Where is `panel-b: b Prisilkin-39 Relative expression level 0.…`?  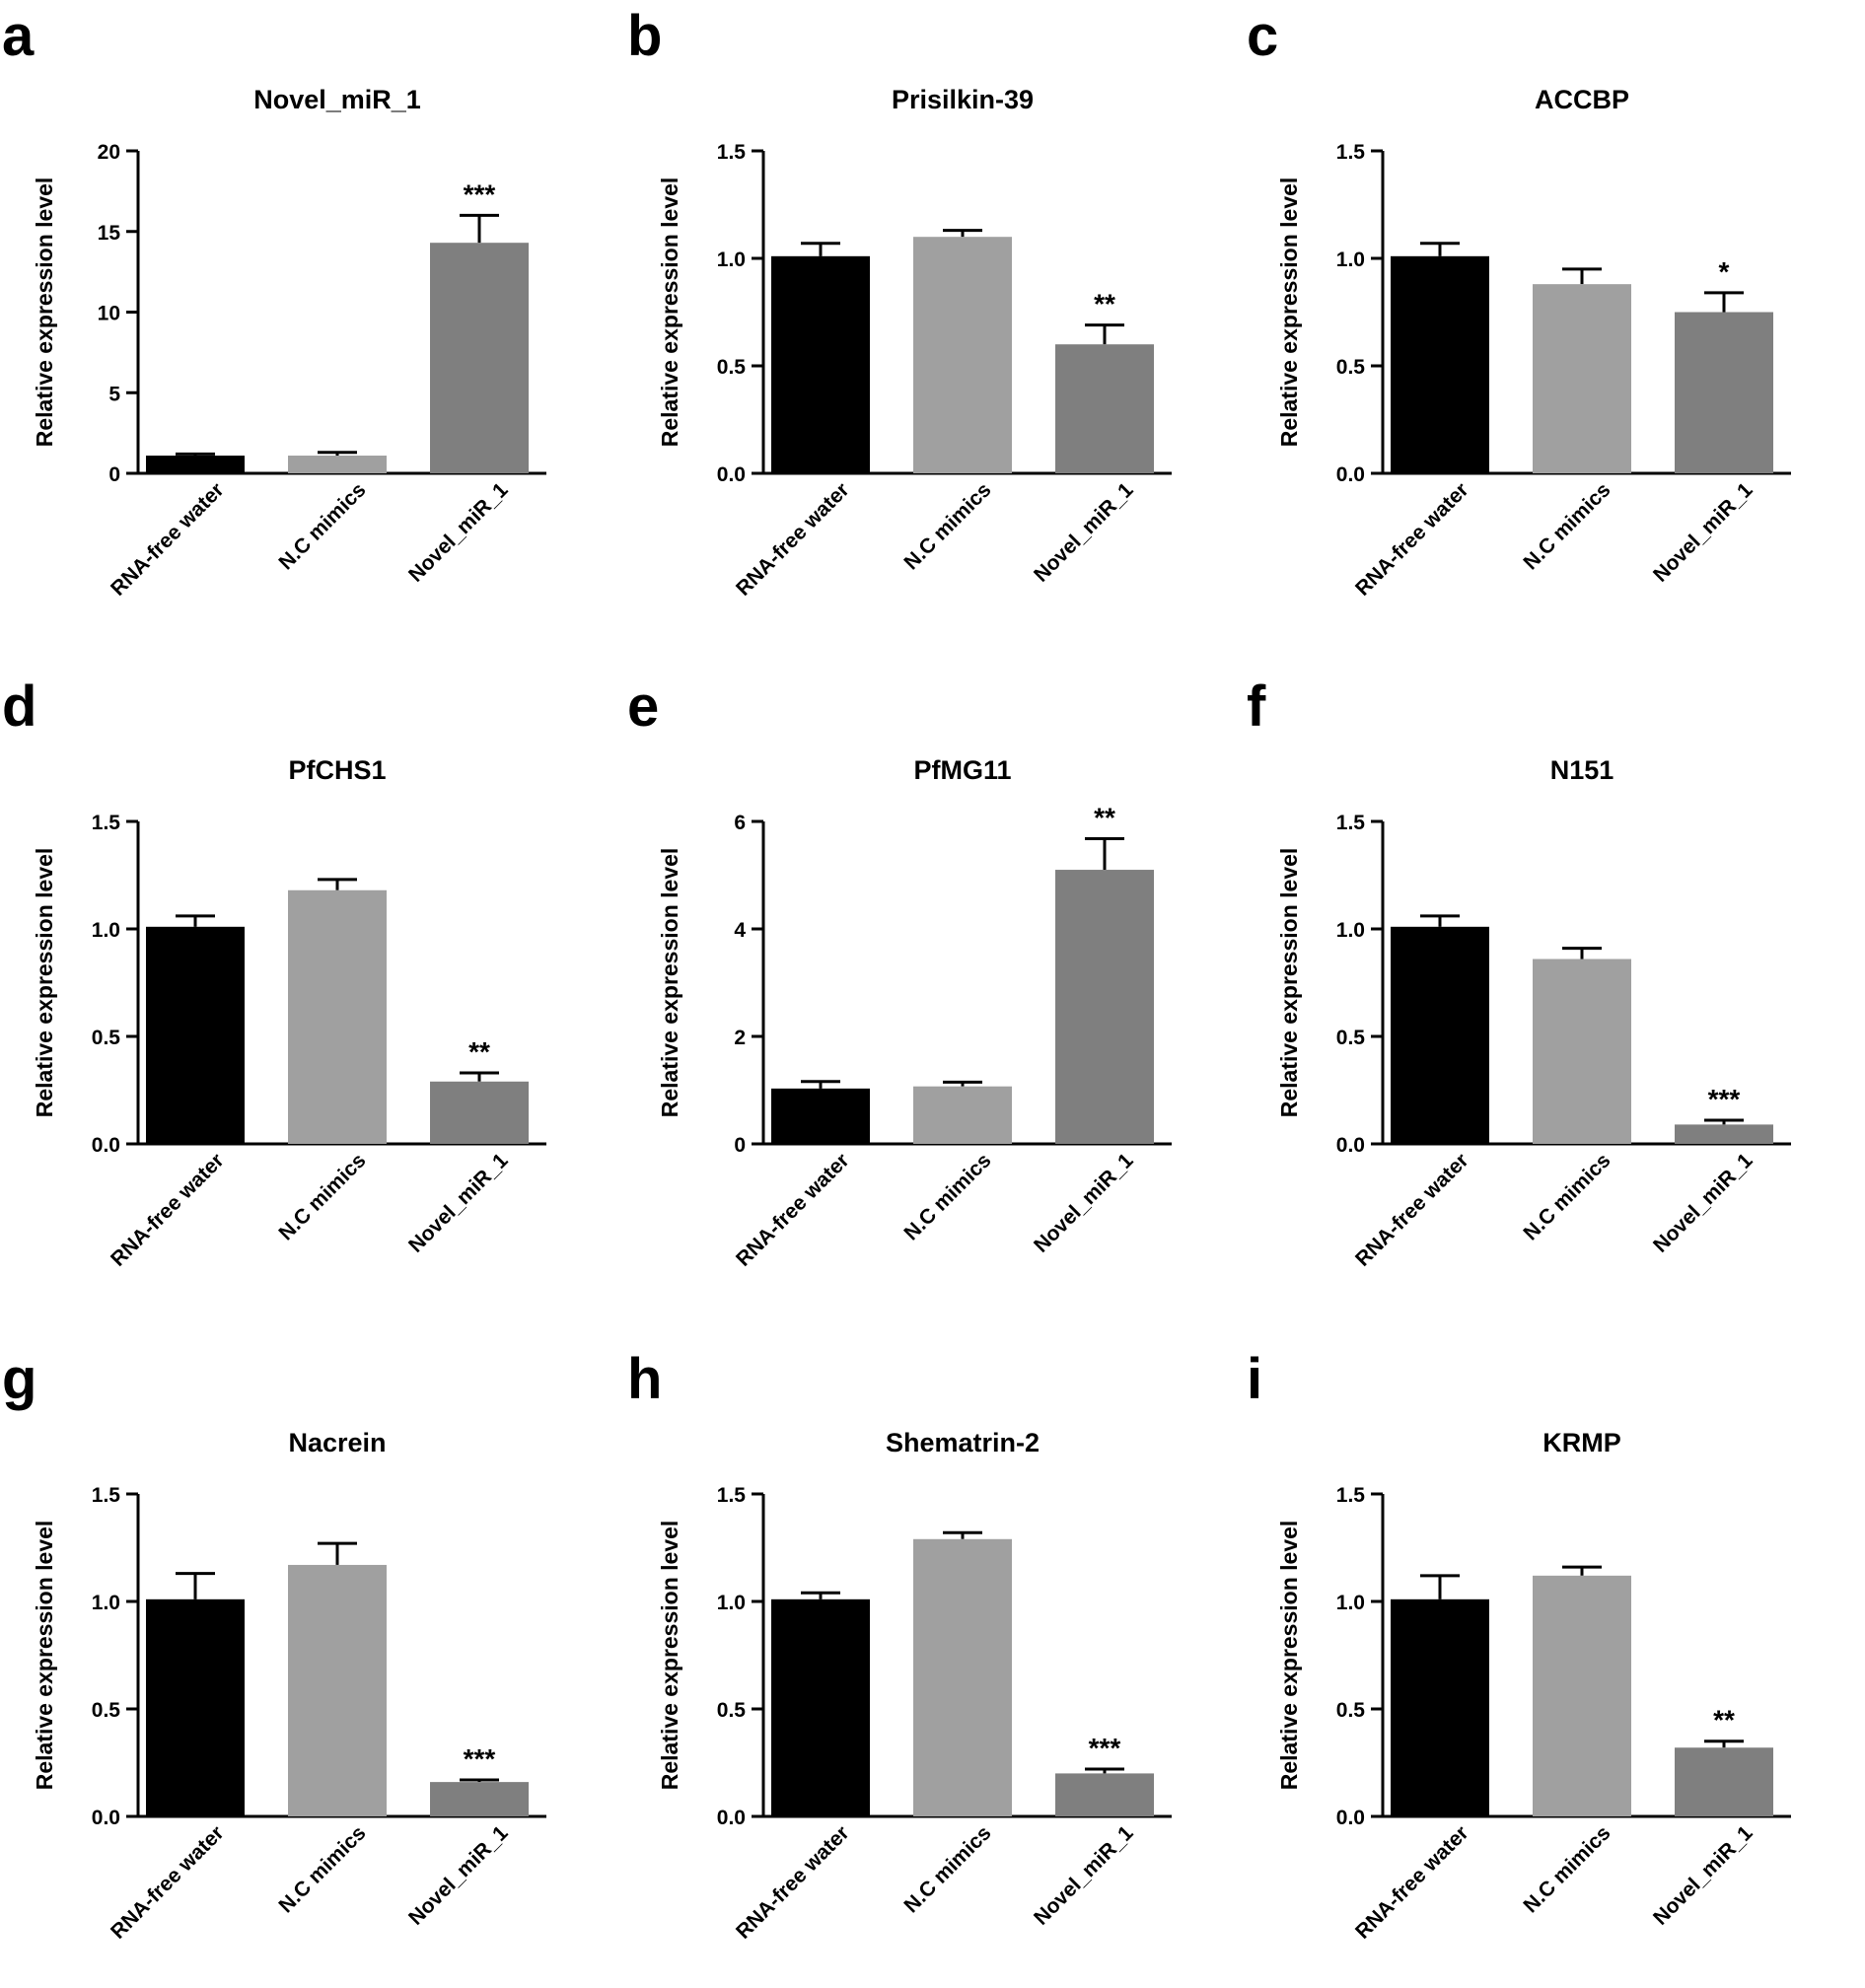
panel-b: b Prisilkin-39 Relative expression level 0.… is located at coordinates (900, 302).